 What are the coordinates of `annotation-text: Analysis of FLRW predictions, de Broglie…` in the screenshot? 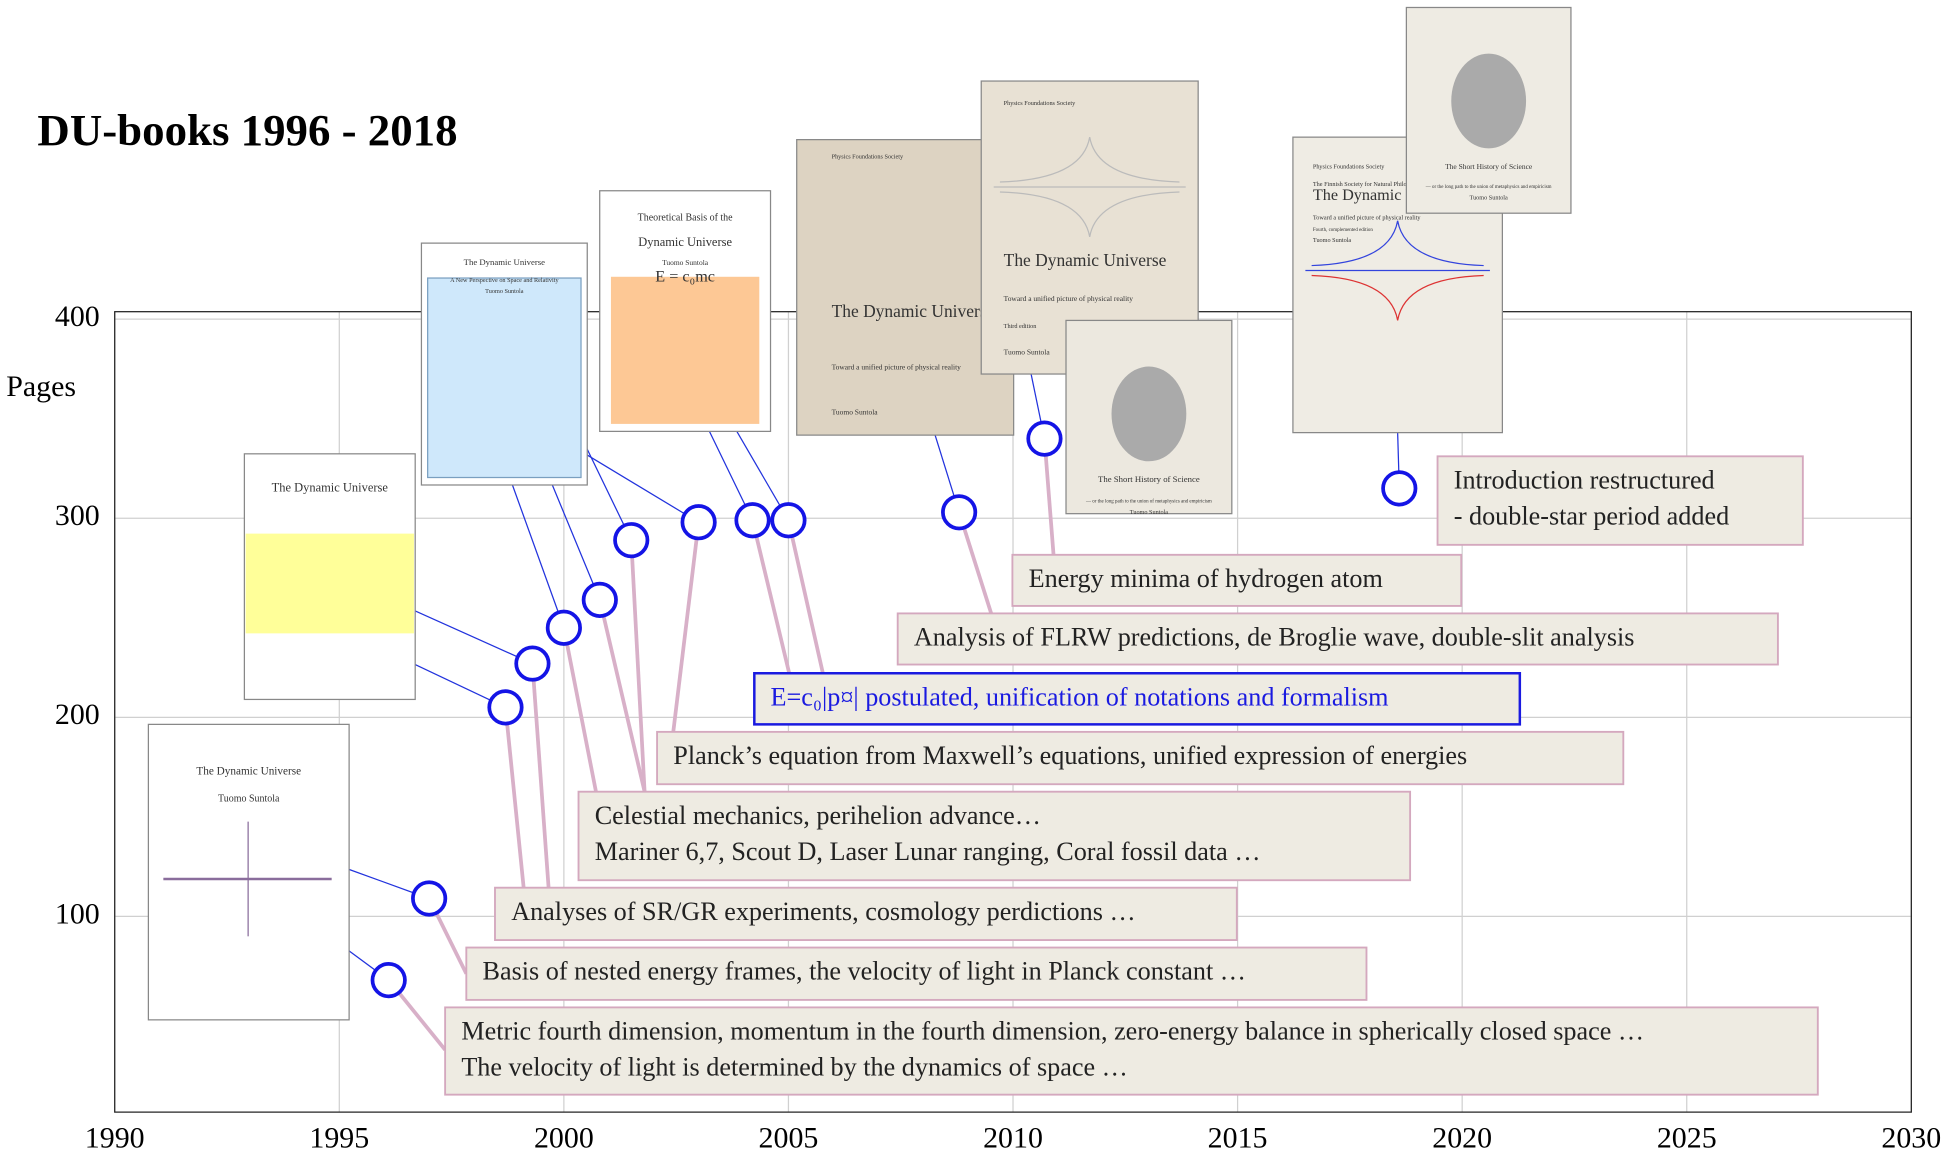 It's located at (1274, 637).